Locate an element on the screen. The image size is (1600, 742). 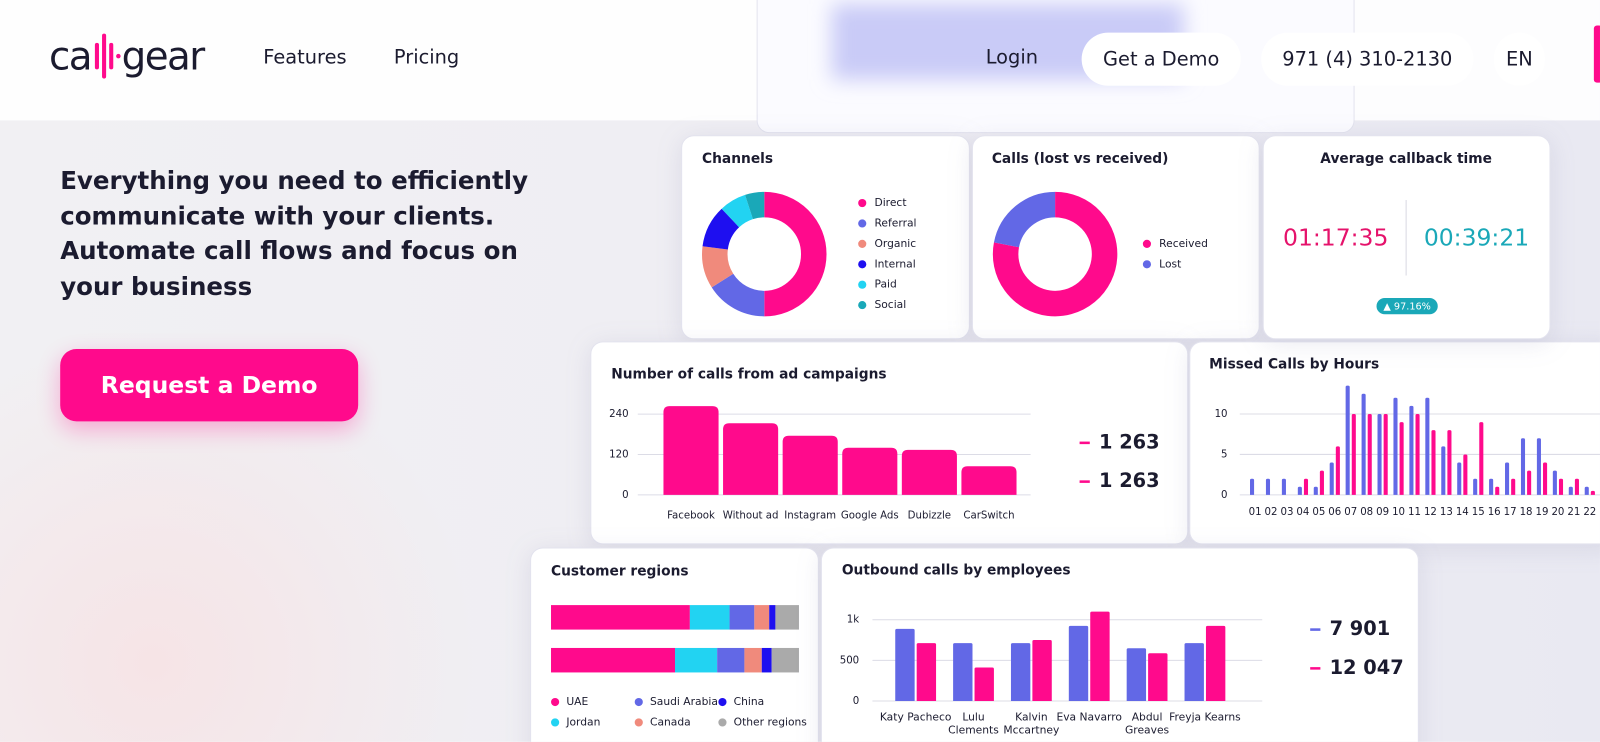
total-value: 1 263 is located at coordinates (1129, 441).